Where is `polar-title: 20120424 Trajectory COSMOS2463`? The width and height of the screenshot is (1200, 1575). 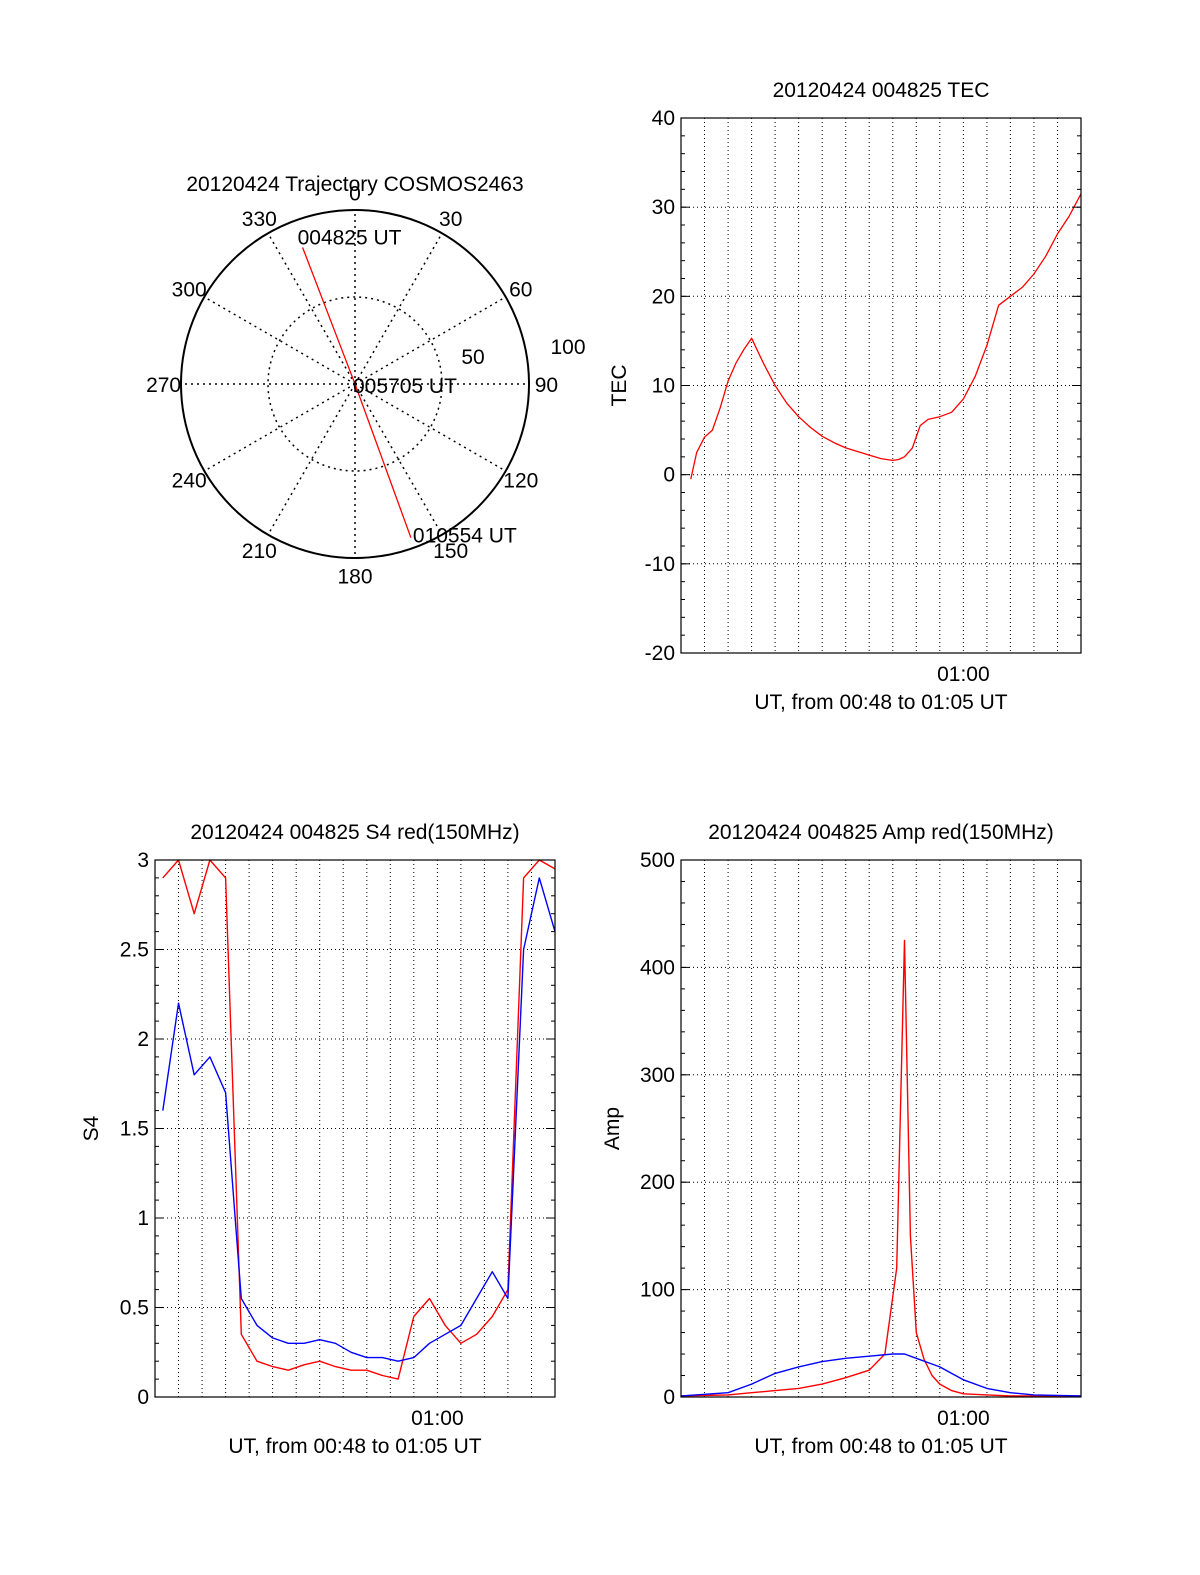
polar-title: 20120424 Trajectory COSMOS2463 is located at coordinates (354, 184).